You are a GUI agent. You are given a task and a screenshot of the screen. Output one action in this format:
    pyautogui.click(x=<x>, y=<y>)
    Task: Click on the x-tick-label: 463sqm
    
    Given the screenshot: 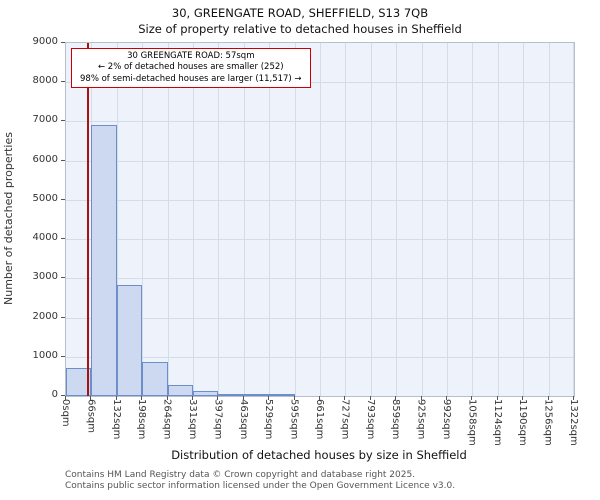 What is the action you would take?
    pyautogui.click(x=243, y=419)
    